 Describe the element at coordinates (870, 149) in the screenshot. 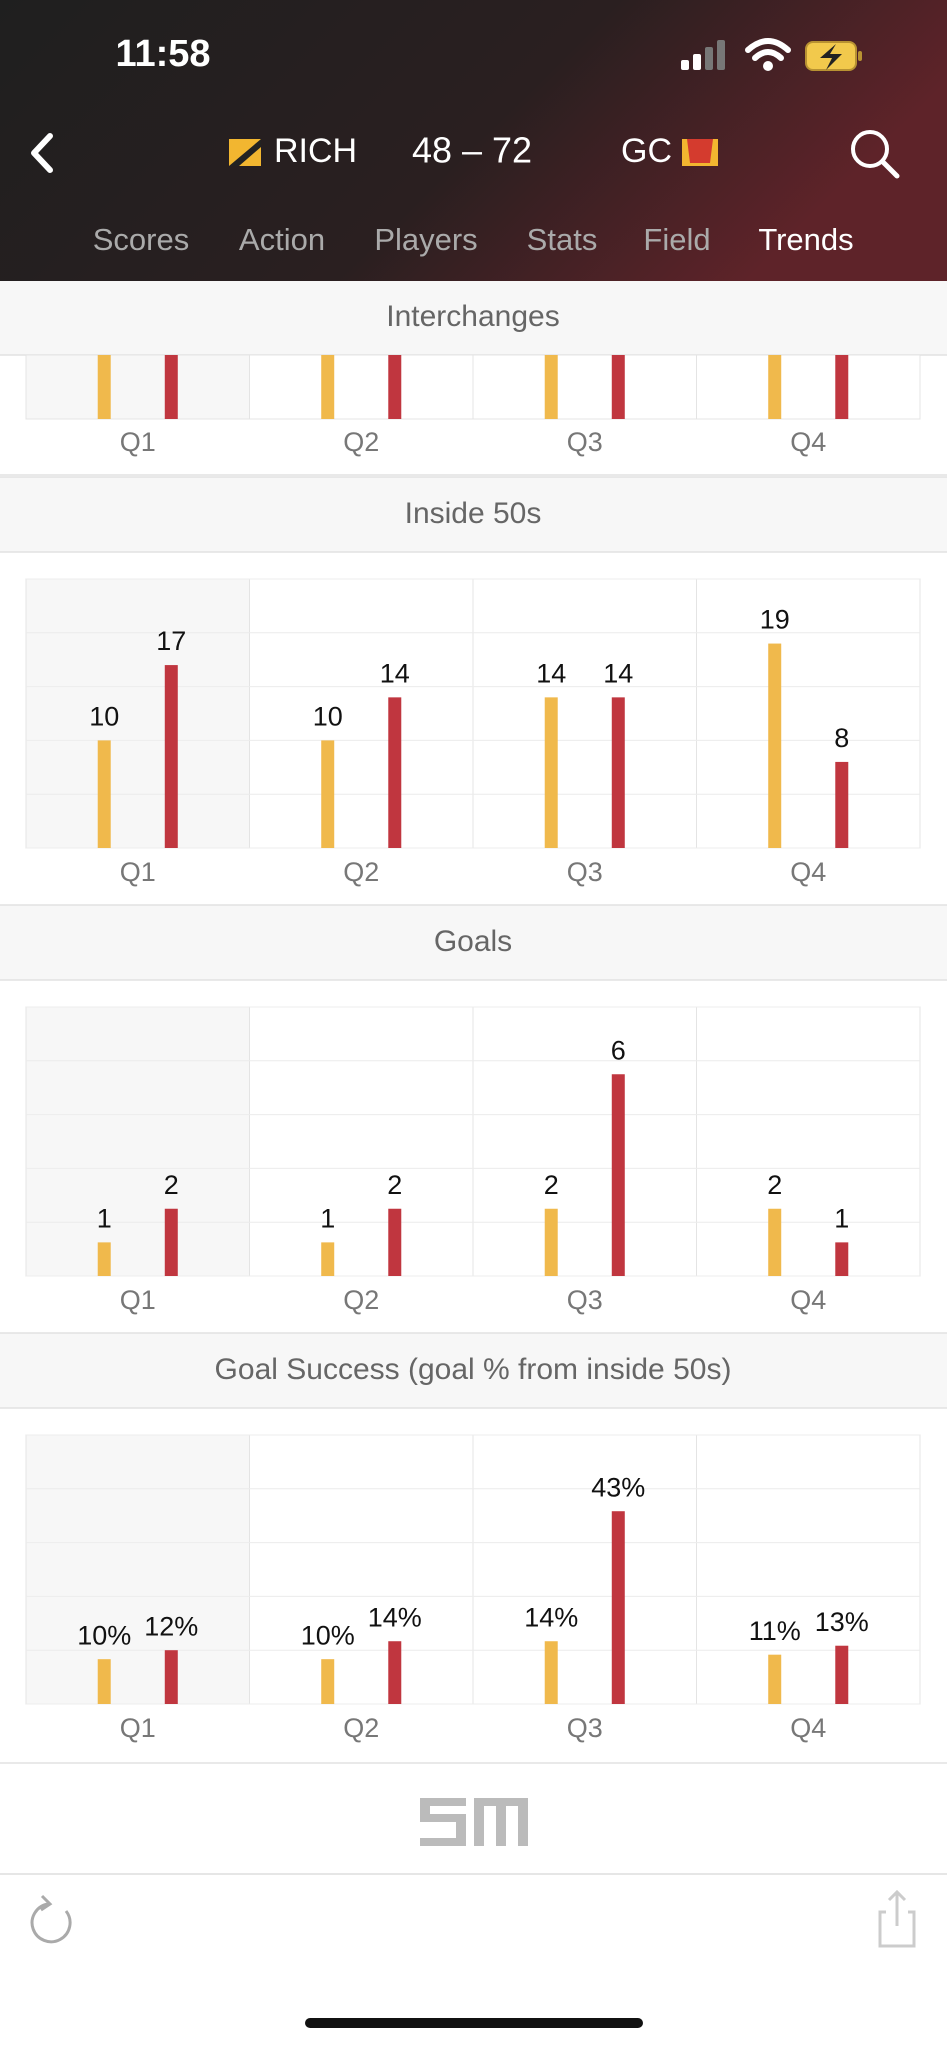

I see `search-button` at that location.